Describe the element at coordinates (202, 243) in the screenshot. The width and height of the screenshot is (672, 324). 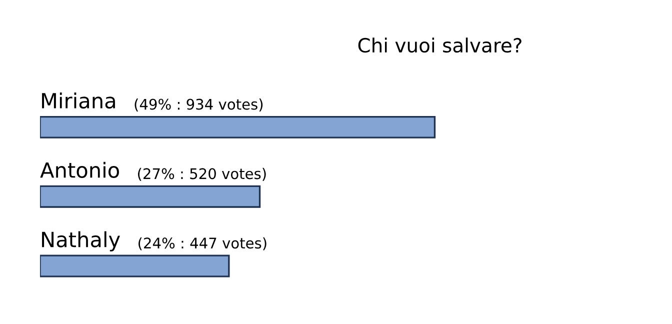
I see `data-label: (24% : 447 votes)` at that location.